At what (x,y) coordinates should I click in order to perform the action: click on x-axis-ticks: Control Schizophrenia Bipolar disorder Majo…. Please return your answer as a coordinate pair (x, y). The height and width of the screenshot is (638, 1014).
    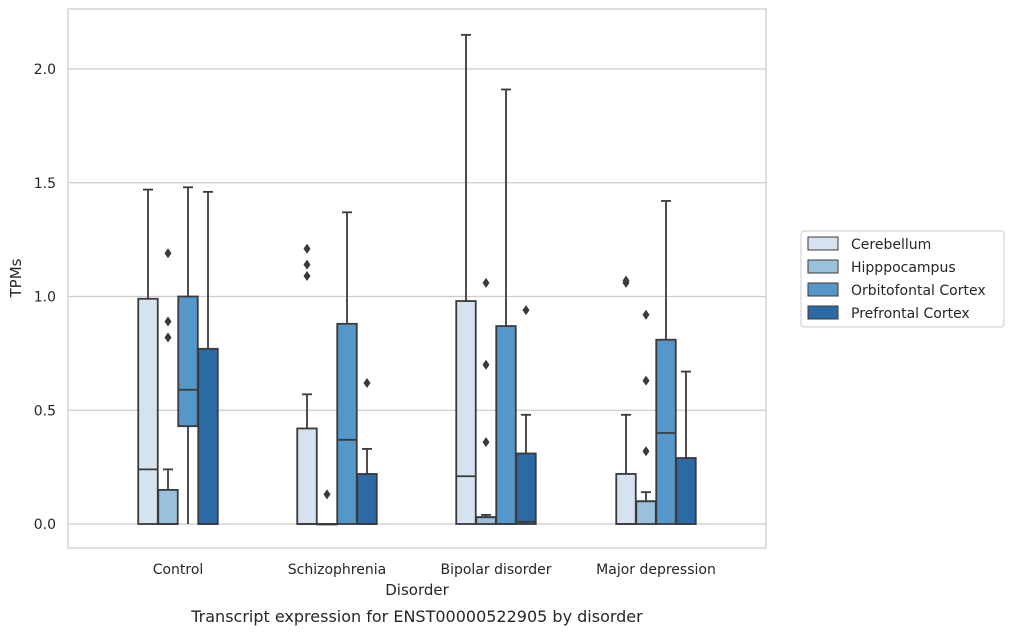
    Looking at the image, I should click on (434, 570).